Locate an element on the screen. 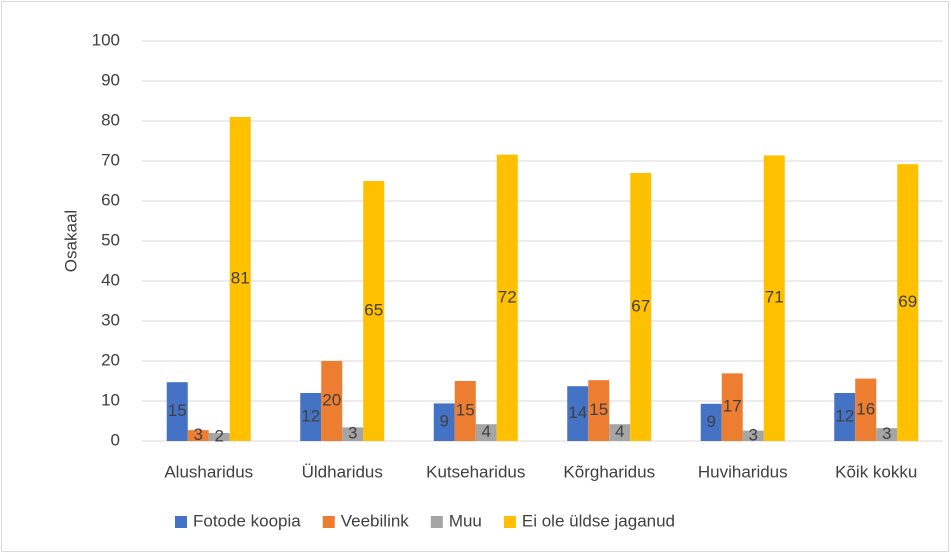  y-tick-label: 20 is located at coordinates (110, 359).